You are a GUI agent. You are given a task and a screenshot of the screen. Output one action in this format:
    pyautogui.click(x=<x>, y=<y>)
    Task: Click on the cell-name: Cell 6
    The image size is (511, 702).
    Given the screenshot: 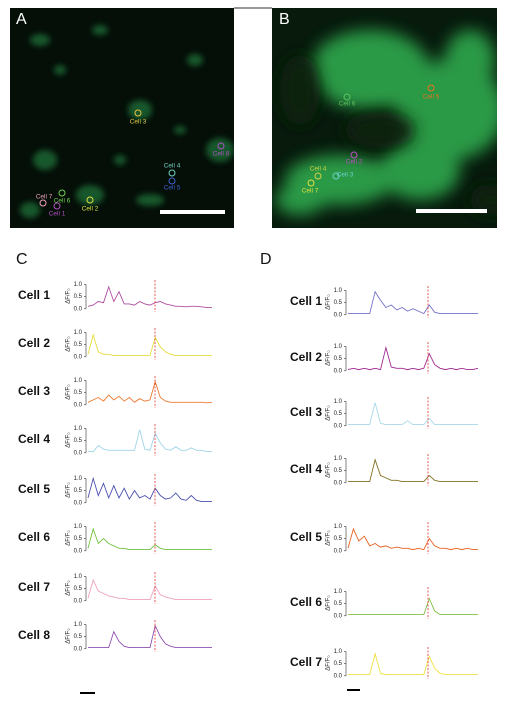 What is the action you would take?
    pyautogui.click(x=34, y=537)
    